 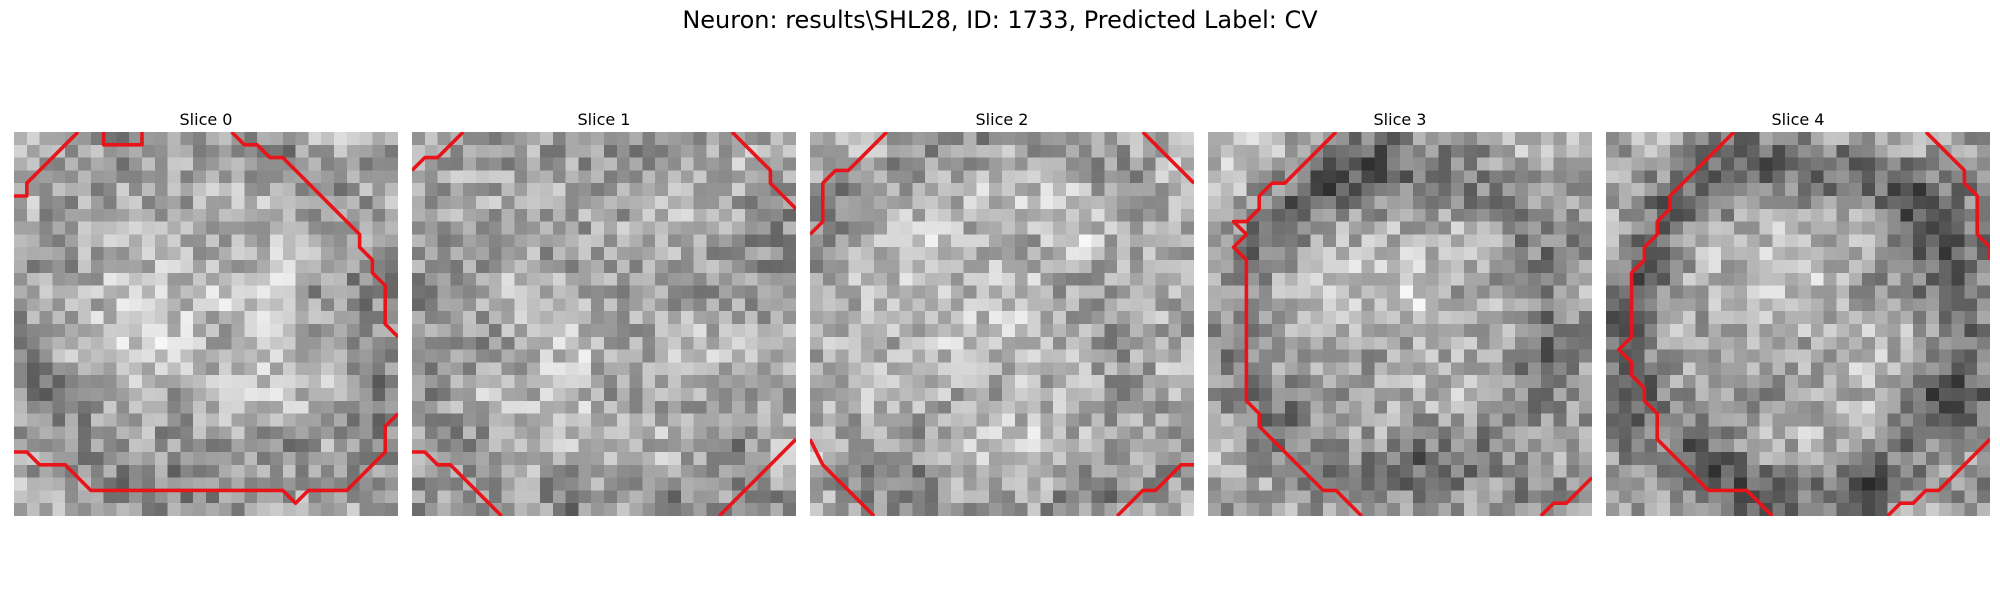 What do you see at coordinates (1002, 119) in the screenshot?
I see `slice-title: Slice 2` at bounding box center [1002, 119].